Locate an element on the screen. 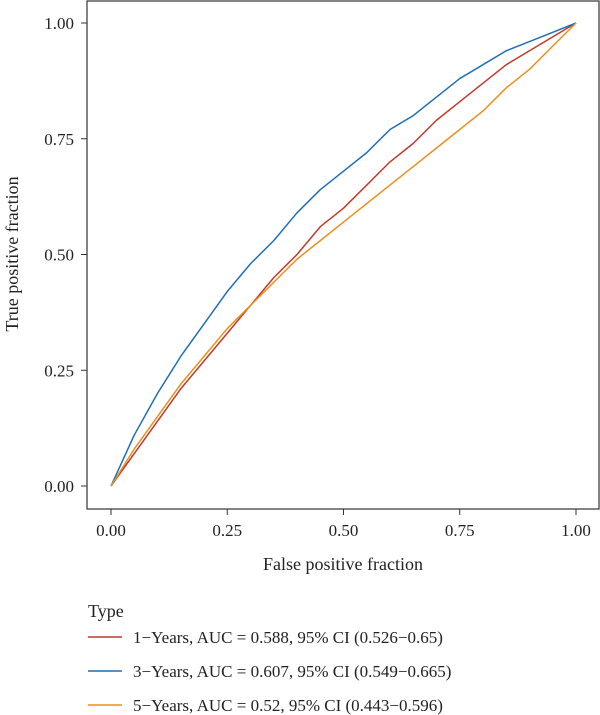 This screenshot has width=600, height=715. y-axis-ticks: 0.00 0.25 0.50 0.75 1.00 is located at coordinates (65, 255).